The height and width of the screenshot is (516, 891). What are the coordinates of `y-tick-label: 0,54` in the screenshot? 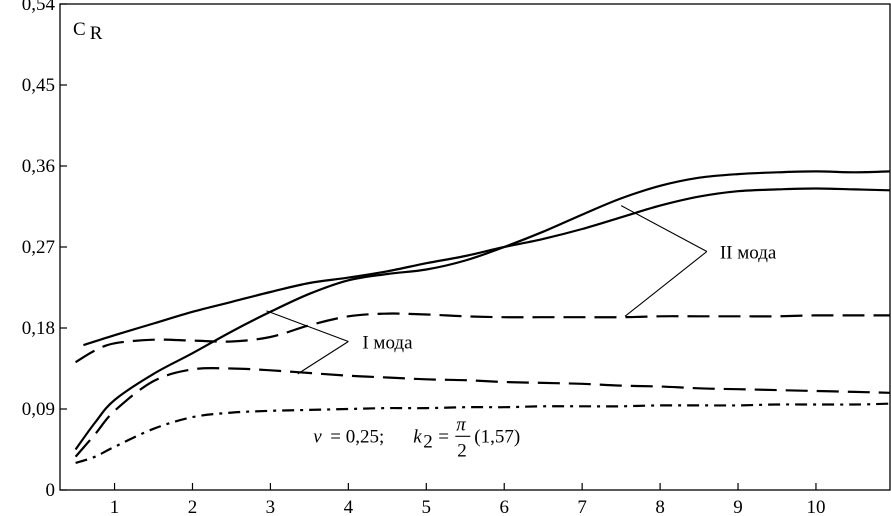 It's located at (39, 7).